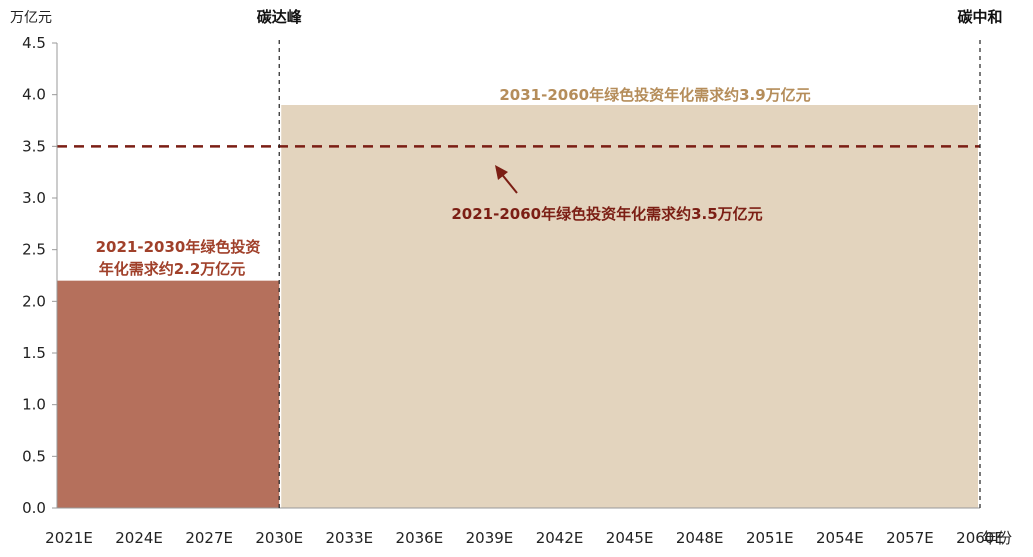  I want to click on y-axis-unit-label: 万亿元, so click(31, 18).